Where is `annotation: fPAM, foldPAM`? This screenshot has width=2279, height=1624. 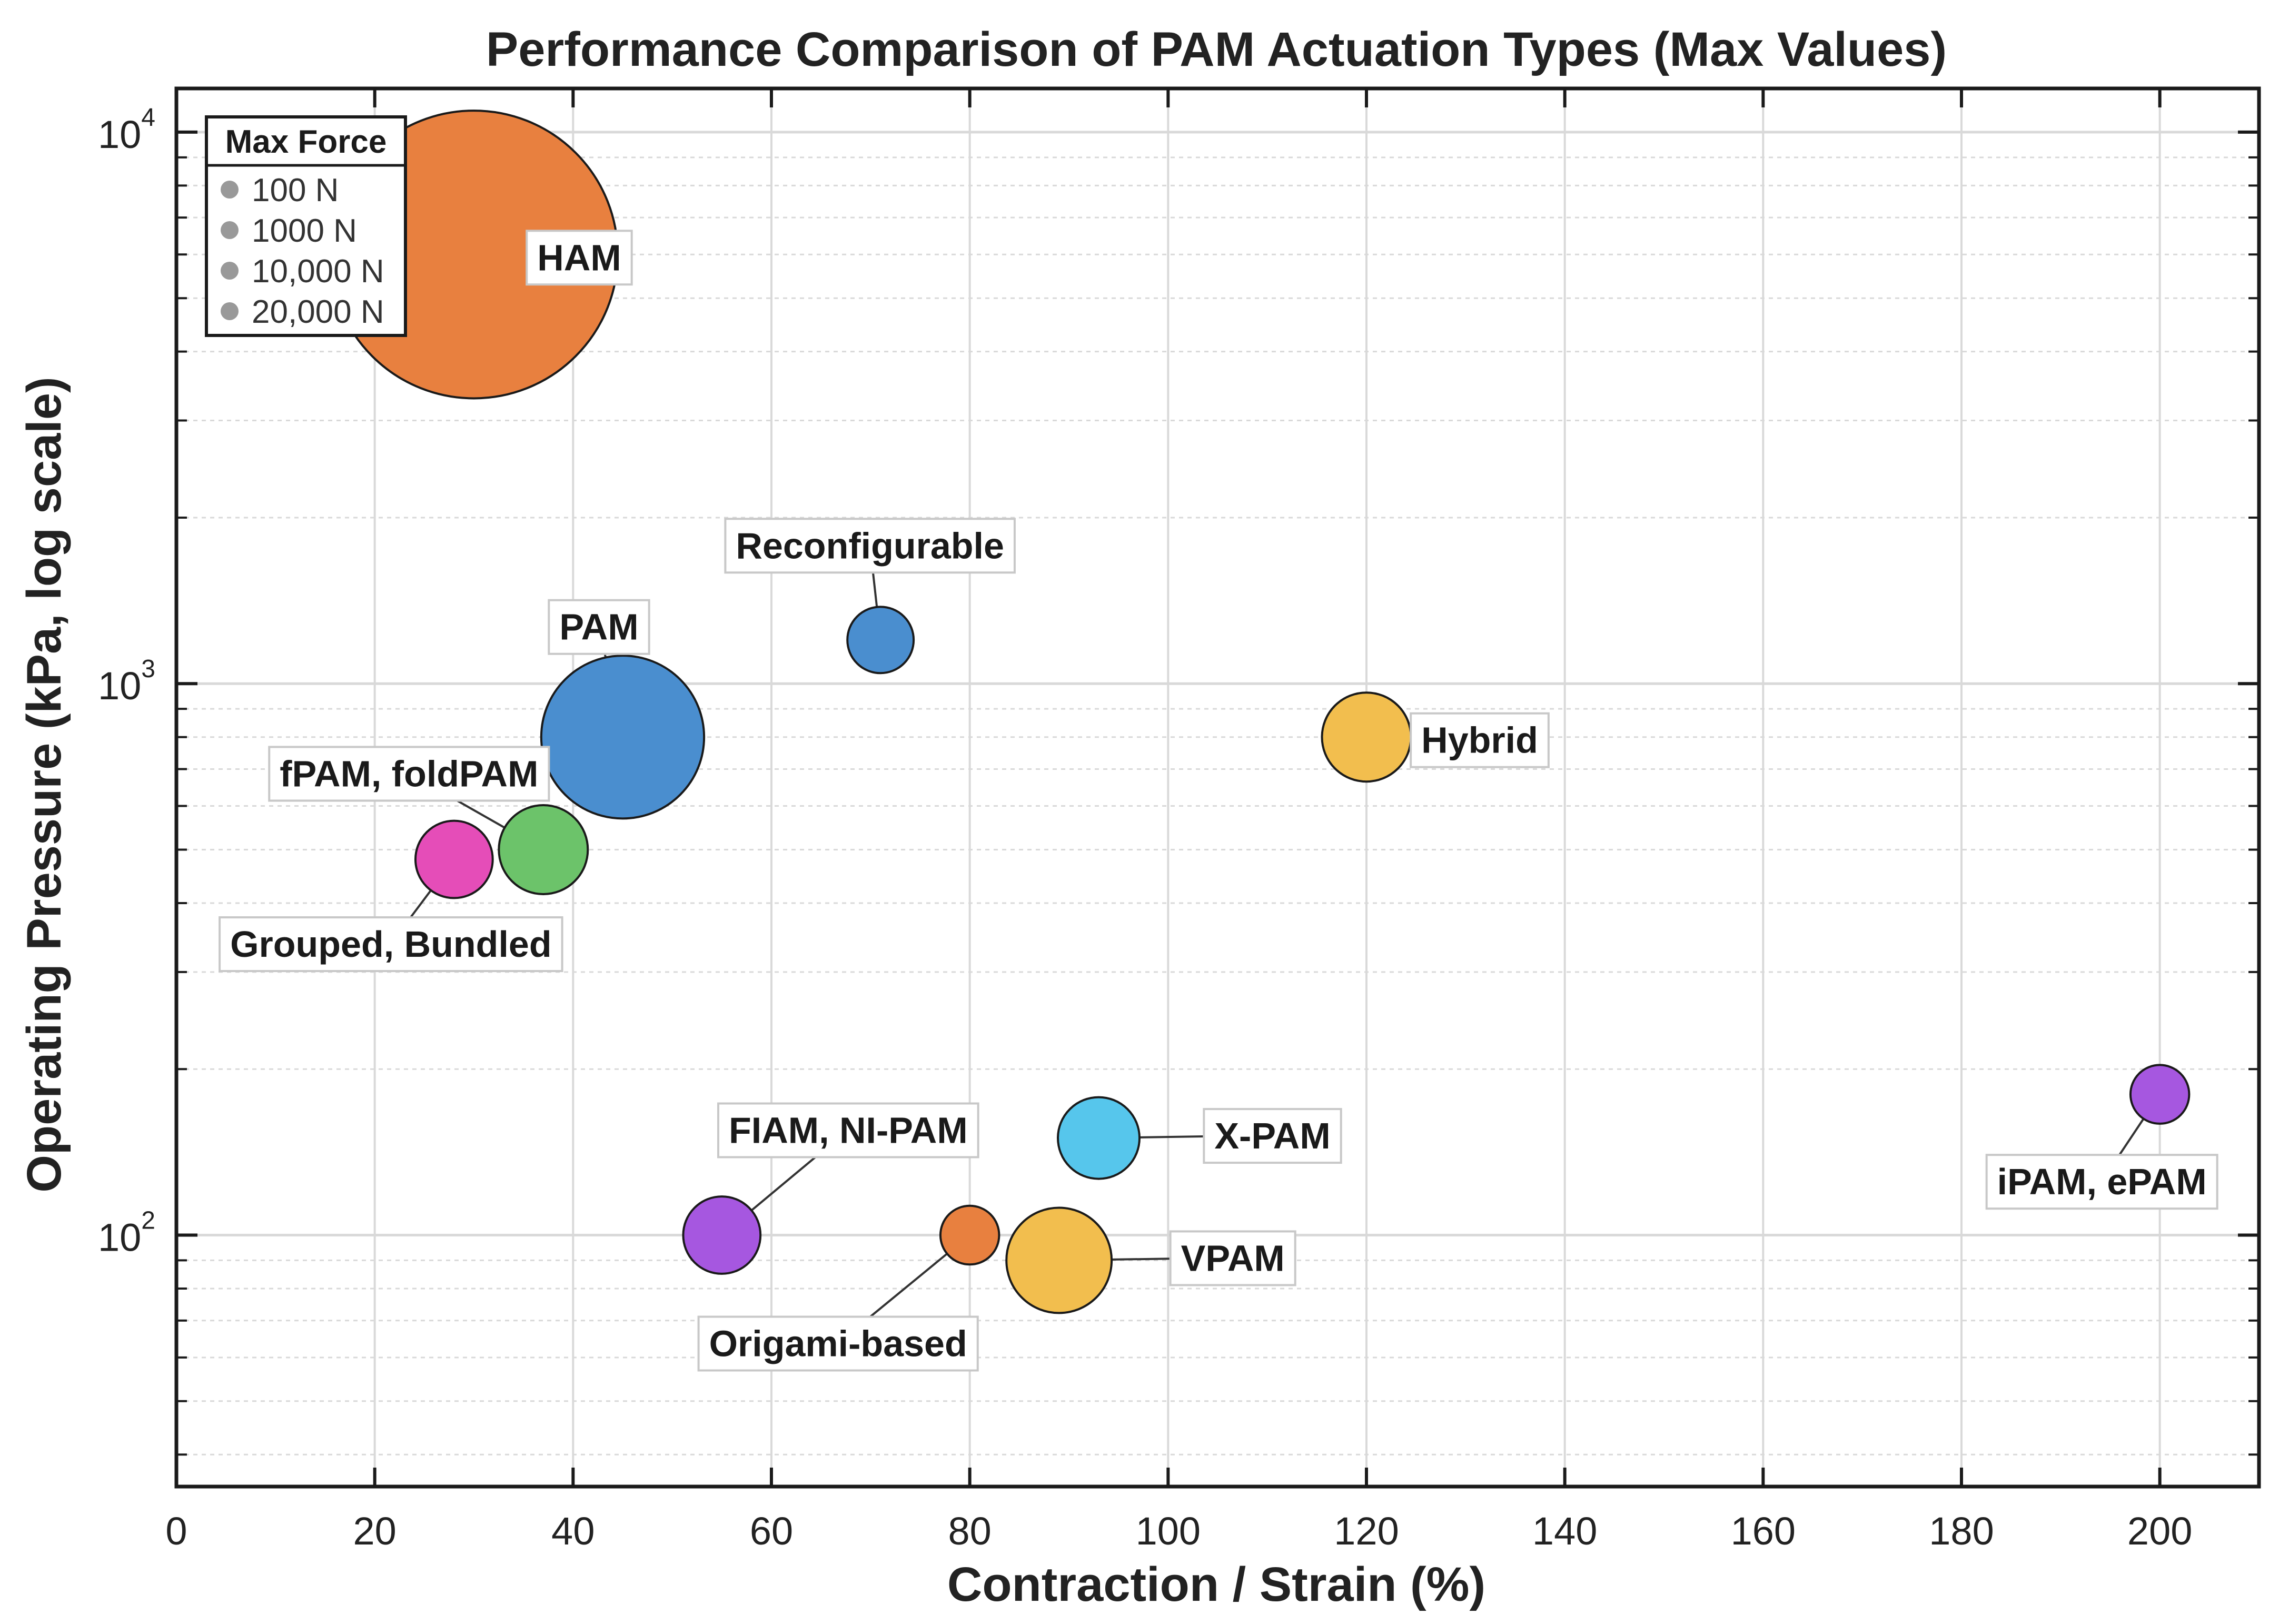 annotation: fPAM, foldPAM is located at coordinates (409, 774).